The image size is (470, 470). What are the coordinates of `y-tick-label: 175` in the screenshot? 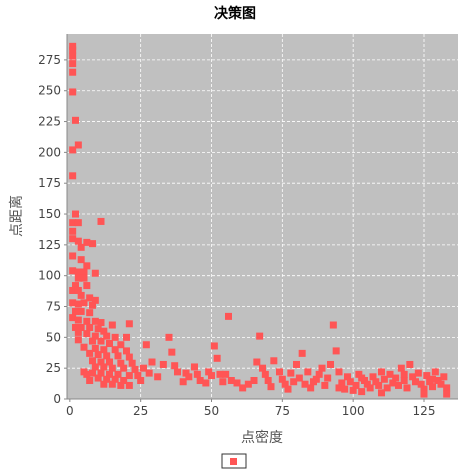 It's located at (49, 183).